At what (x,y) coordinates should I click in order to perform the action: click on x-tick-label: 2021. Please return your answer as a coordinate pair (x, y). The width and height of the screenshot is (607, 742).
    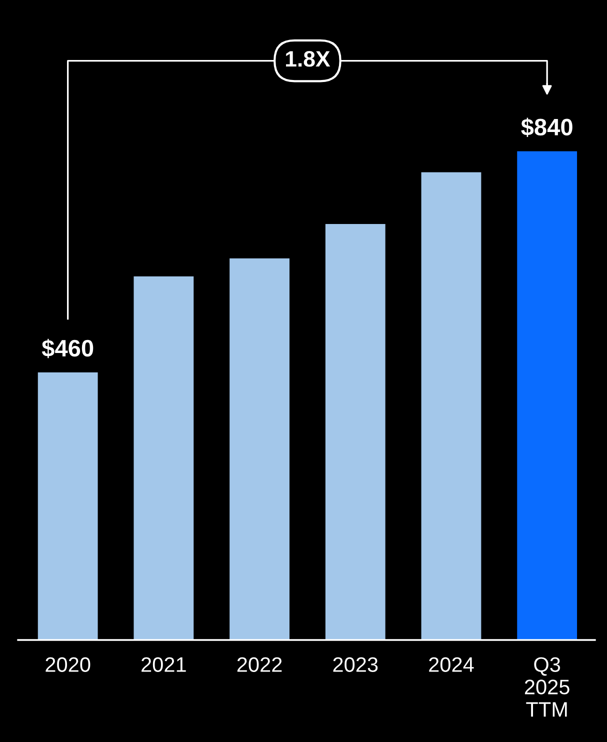
    Looking at the image, I should click on (164, 664).